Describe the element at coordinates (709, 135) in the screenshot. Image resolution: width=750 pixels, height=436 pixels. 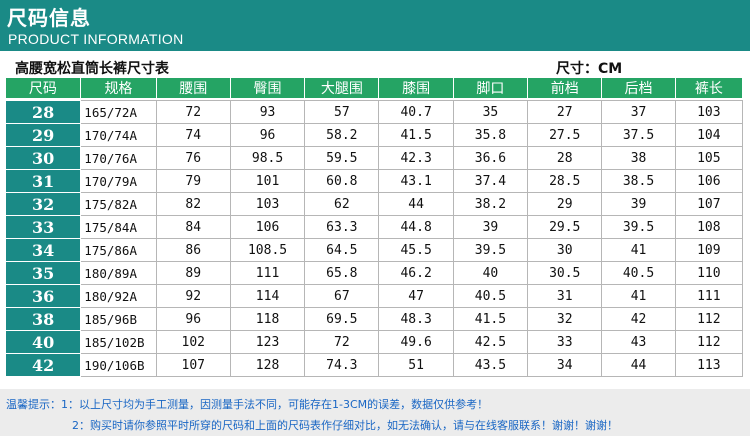
I see `measurement-cell: 104` at that location.